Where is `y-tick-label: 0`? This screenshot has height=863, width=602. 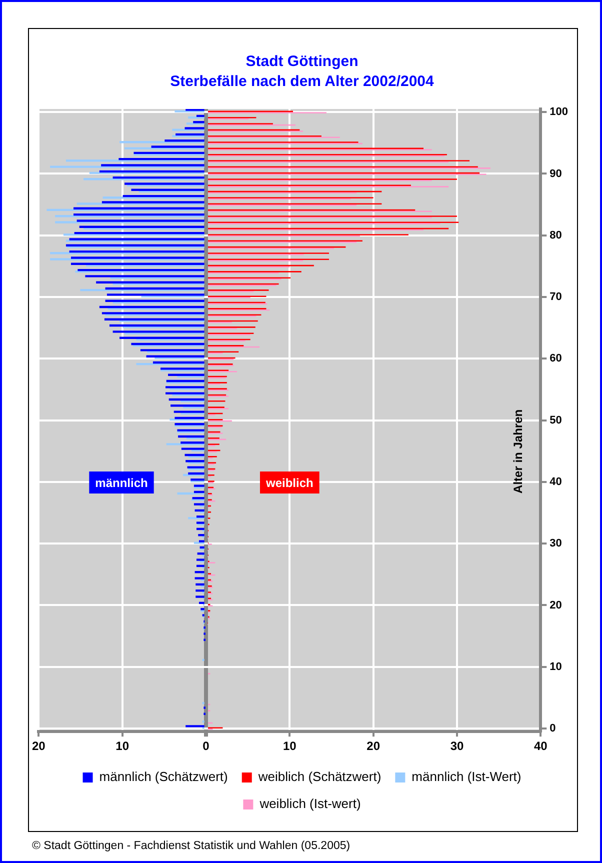 y-tick-label: 0 is located at coordinates (553, 728).